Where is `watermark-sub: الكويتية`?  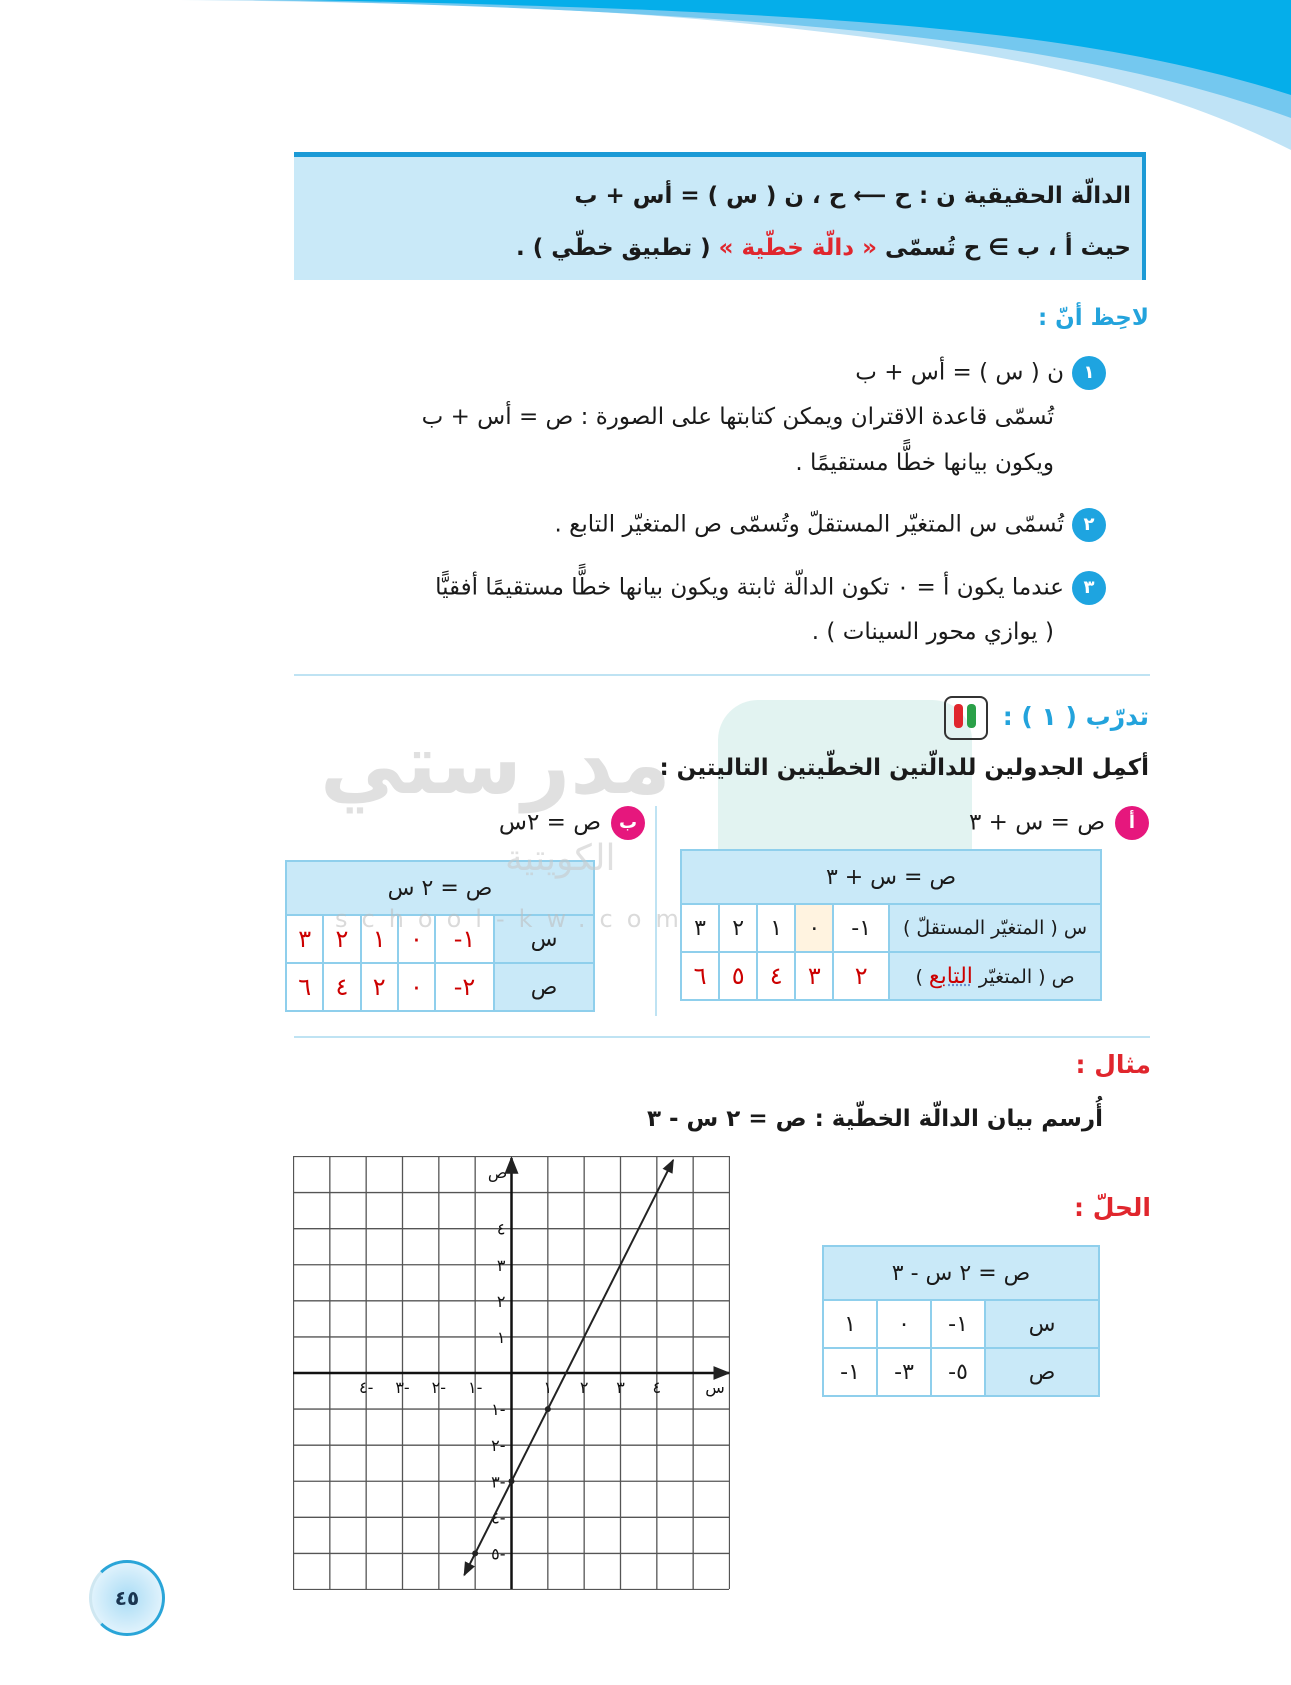 watermark-sub: الكويتية is located at coordinates (560, 858).